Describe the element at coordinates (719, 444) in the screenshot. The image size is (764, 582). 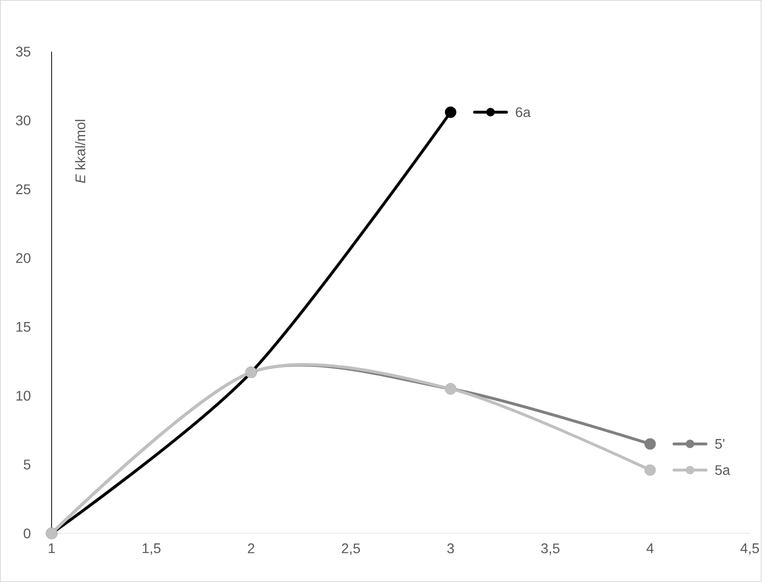
I see `legend-label: 5'` at that location.